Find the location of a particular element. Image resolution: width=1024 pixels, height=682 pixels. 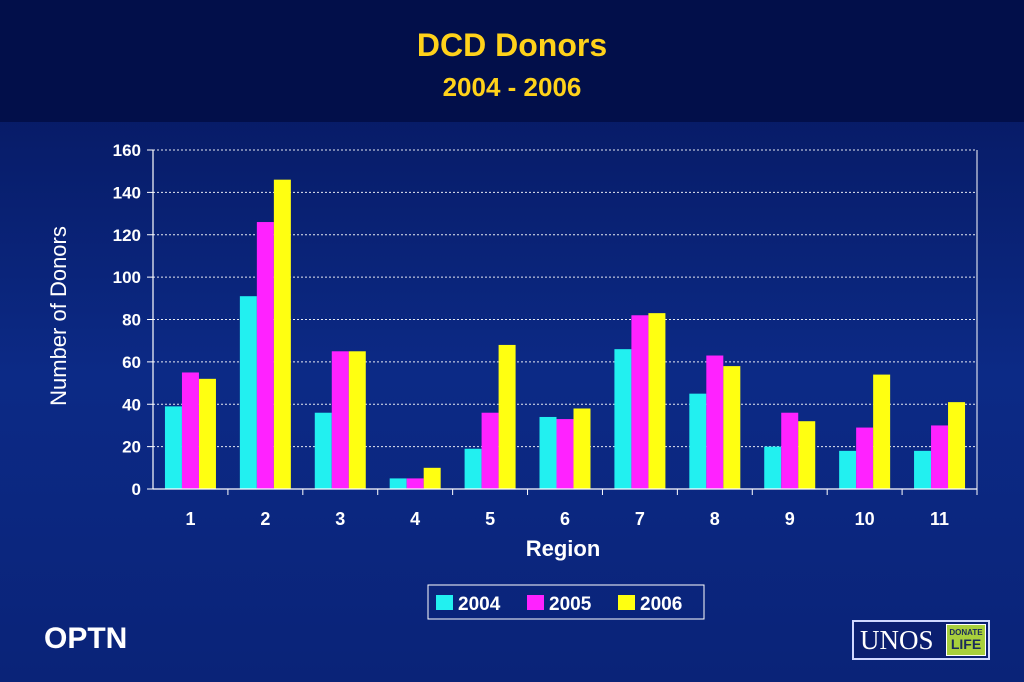

y-tick-label: 40 is located at coordinates (131, 404).